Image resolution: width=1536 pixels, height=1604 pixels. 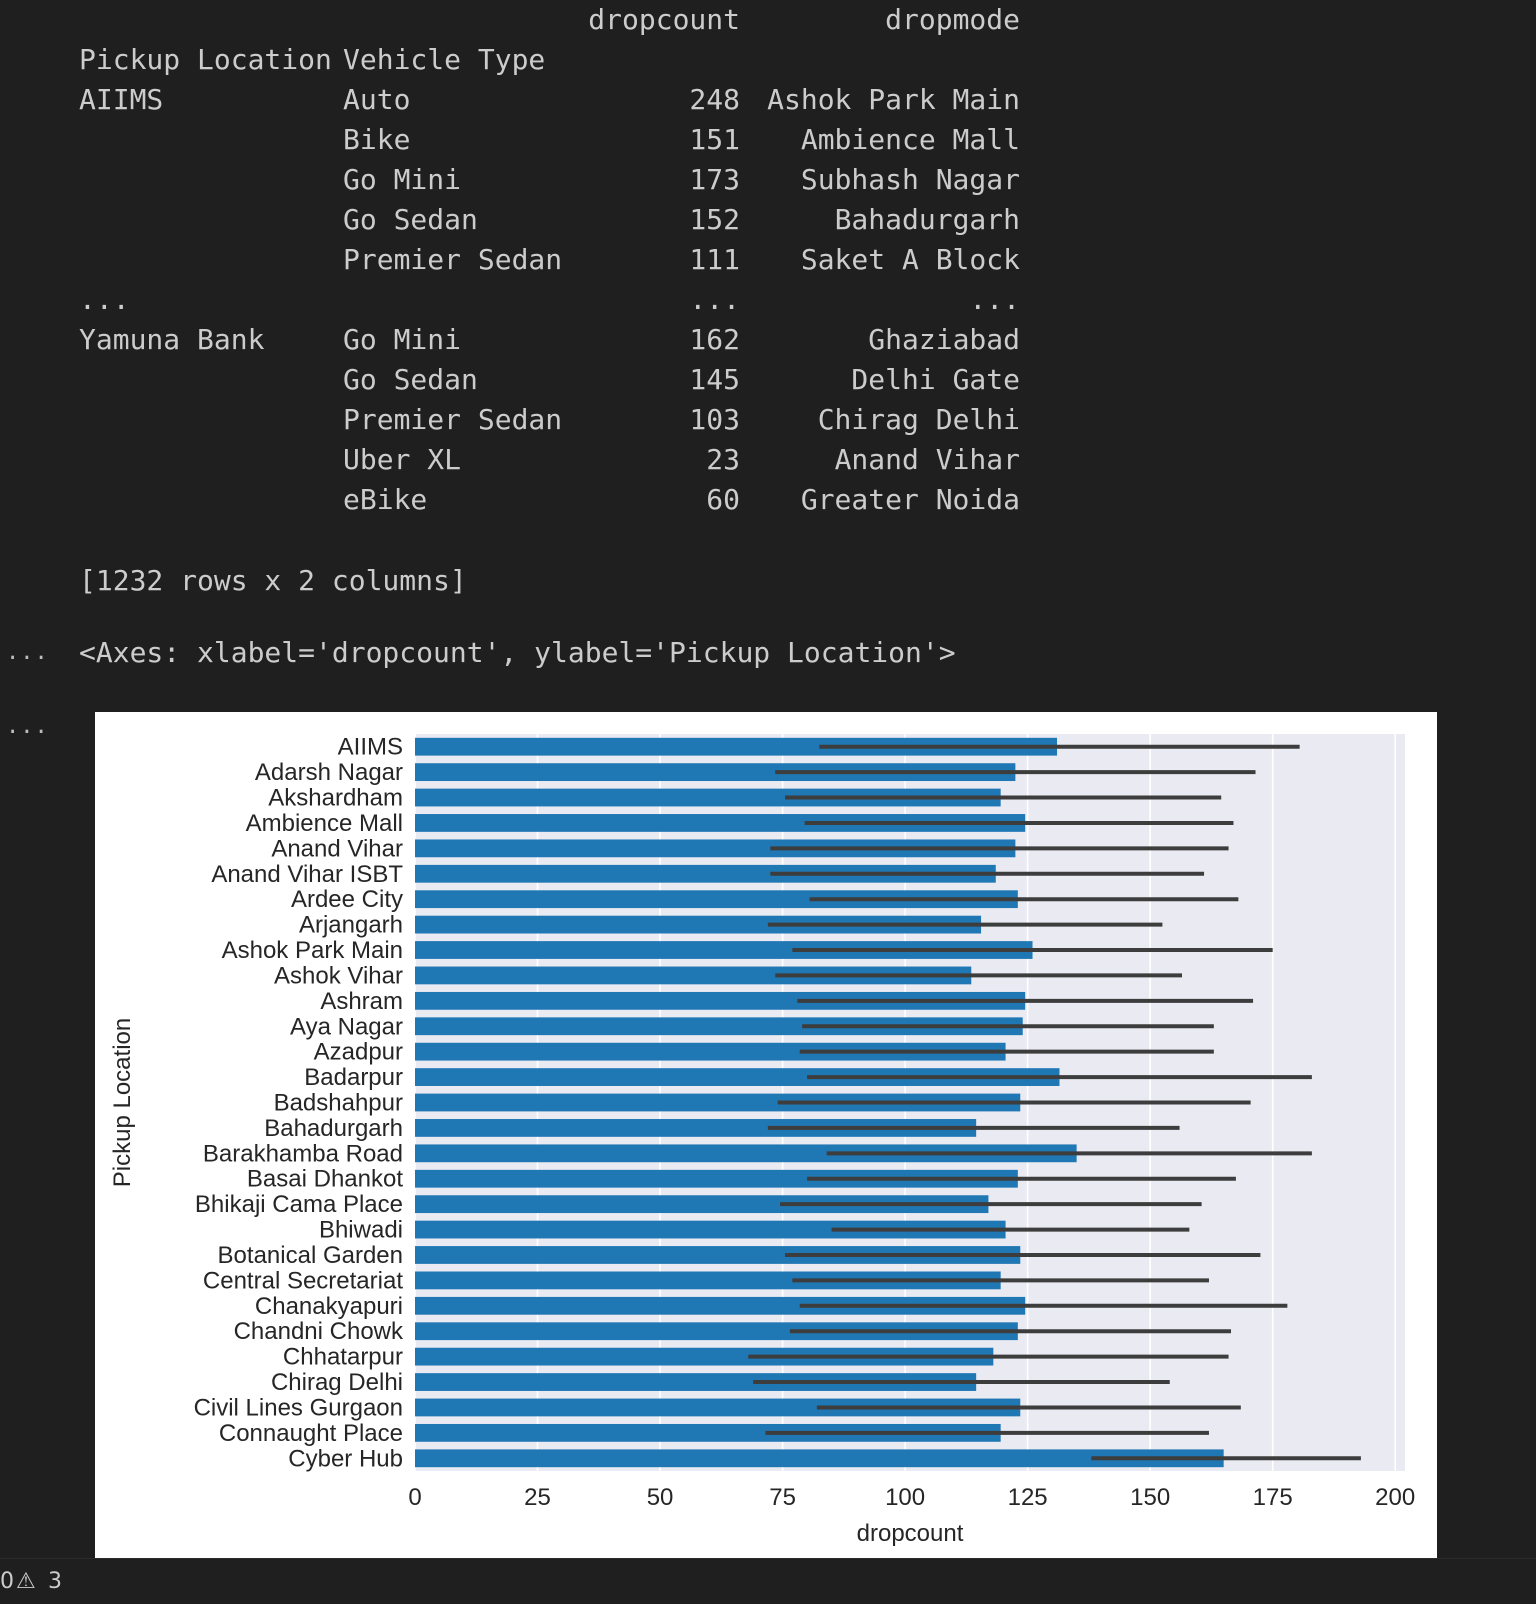 What do you see at coordinates (893, 99) in the screenshot?
I see `row-dropmode: Ashok Park Main` at bounding box center [893, 99].